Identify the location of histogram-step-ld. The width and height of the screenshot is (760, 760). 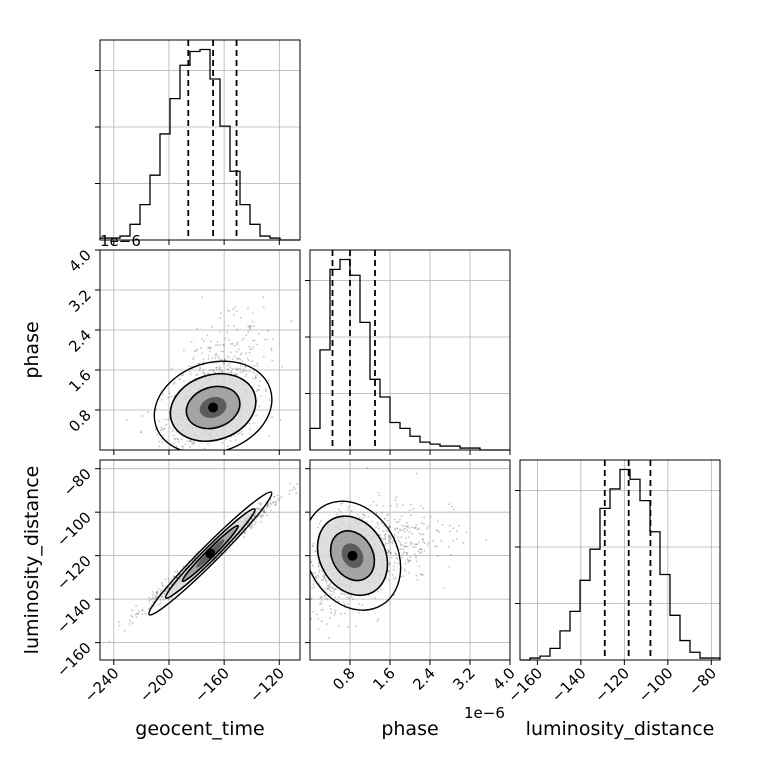
(620, 564).